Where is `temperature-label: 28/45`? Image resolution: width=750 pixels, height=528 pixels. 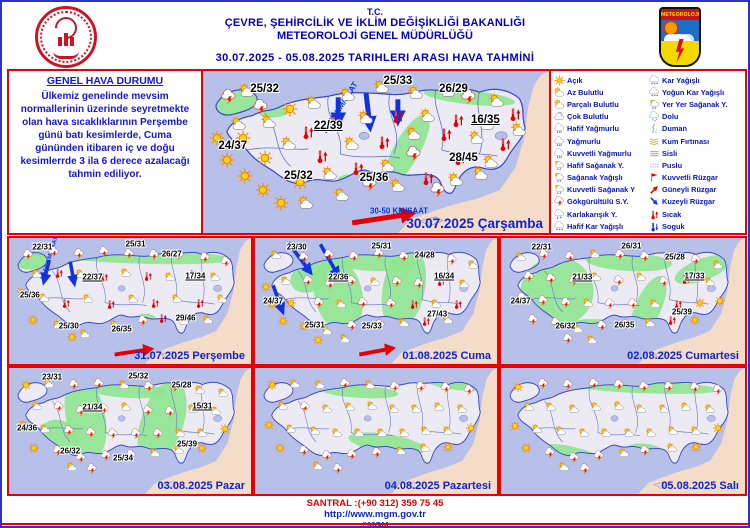 temperature-label: 28/45 is located at coordinates (463, 158).